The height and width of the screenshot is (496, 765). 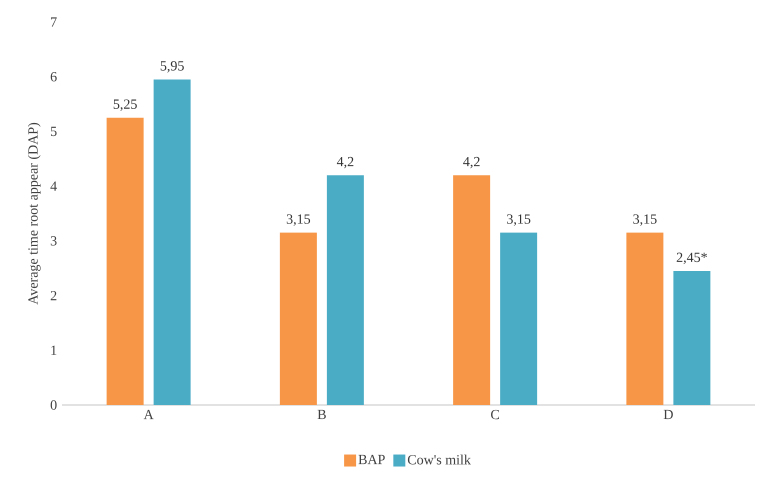 What do you see at coordinates (53, 241) in the screenshot?
I see `y-tick-label: 3` at bounding box center [53, 241].